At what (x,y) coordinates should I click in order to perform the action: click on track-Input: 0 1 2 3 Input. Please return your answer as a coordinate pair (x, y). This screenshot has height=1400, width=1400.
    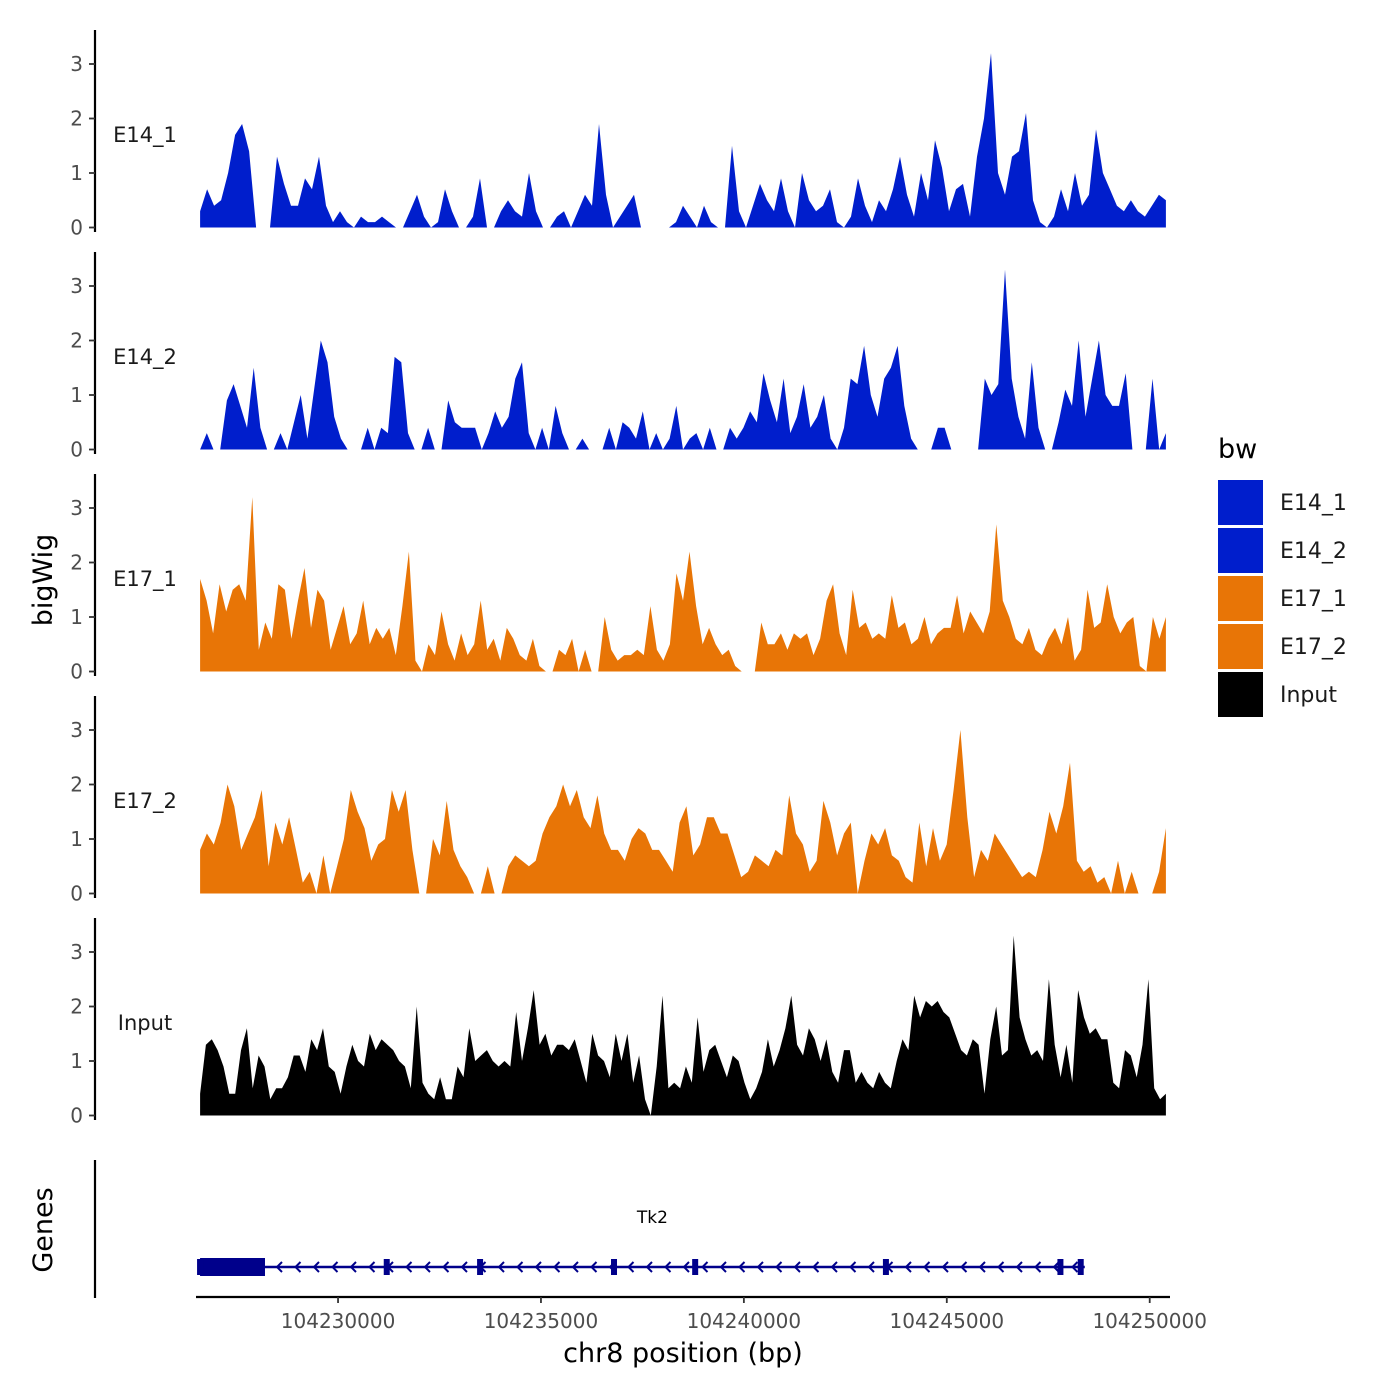
    Looking at the image, I should click on (618, 1023).